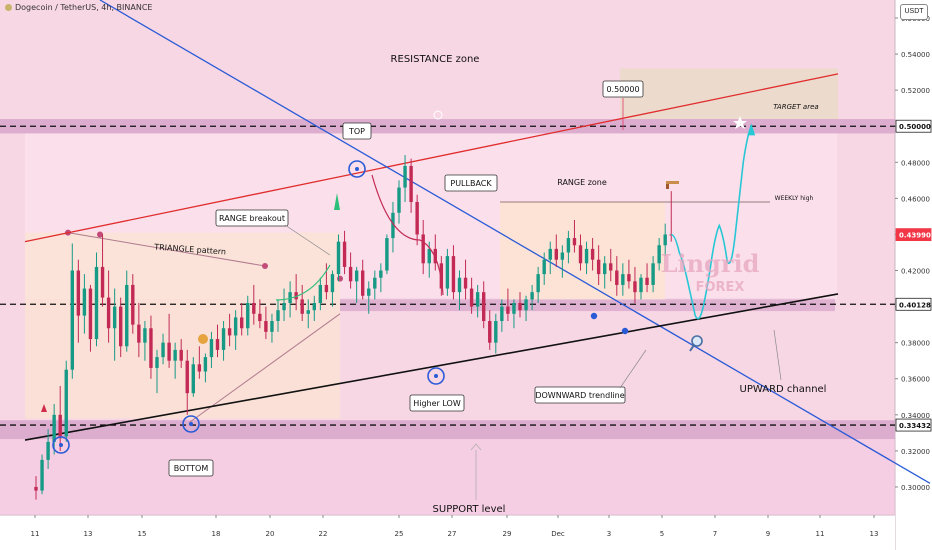 This screenshot has height=550, width=932. I want to click on symbol-title: Dogecoin / TetherUS, 4h, BINANCE, so click(84, 7).